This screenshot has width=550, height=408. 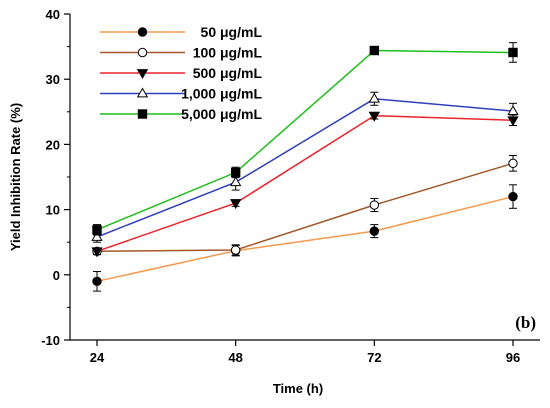 What do you see at coordinates (181, 32) in the screenshot?
I see `legend-item-1: 50 μg/mL` at bounding box center [181, 32].